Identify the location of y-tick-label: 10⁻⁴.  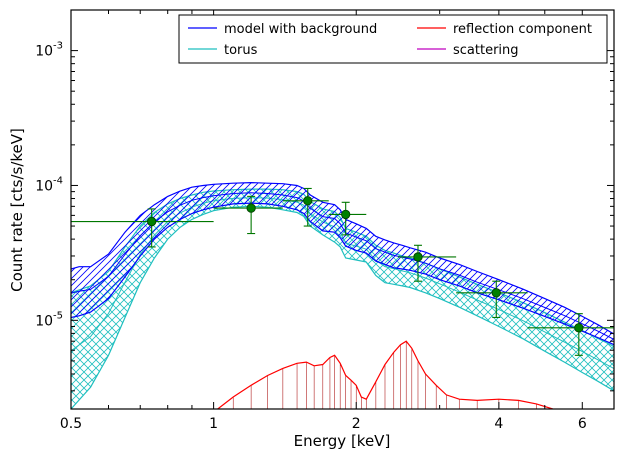
(49, 184).